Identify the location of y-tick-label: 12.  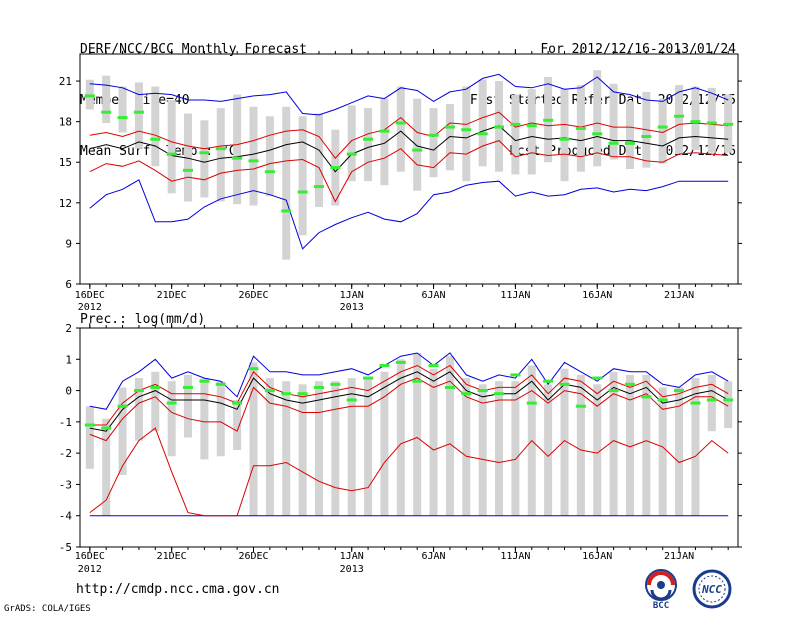
(65, 203).